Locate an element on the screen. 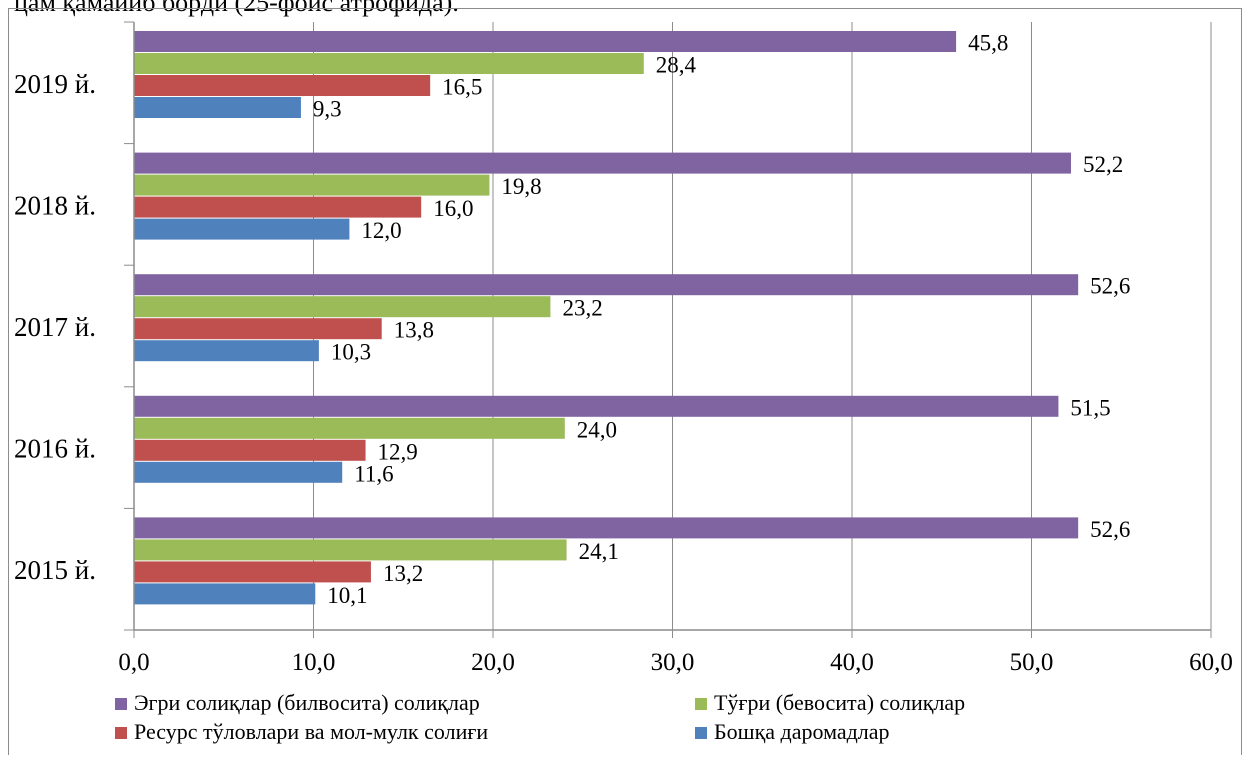  data-label: 24,0 is located at coordinates (597, 429).